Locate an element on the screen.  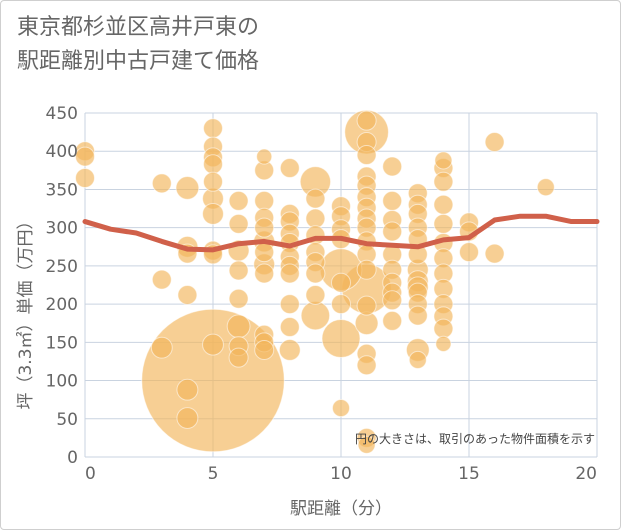
x-tick-label: 0 is located at coordinates (90, 474).